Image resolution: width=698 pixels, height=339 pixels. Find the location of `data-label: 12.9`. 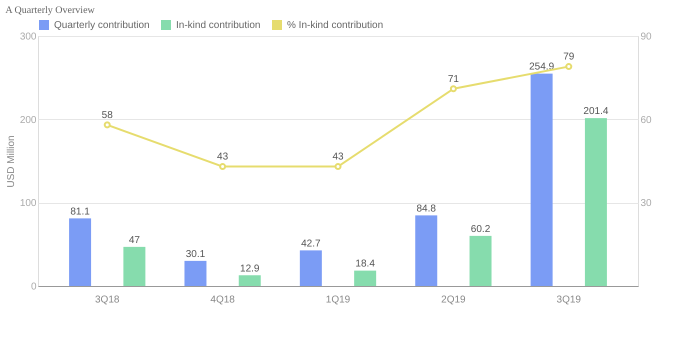

data-label: 12.9 is located at coordinates (250, 268).